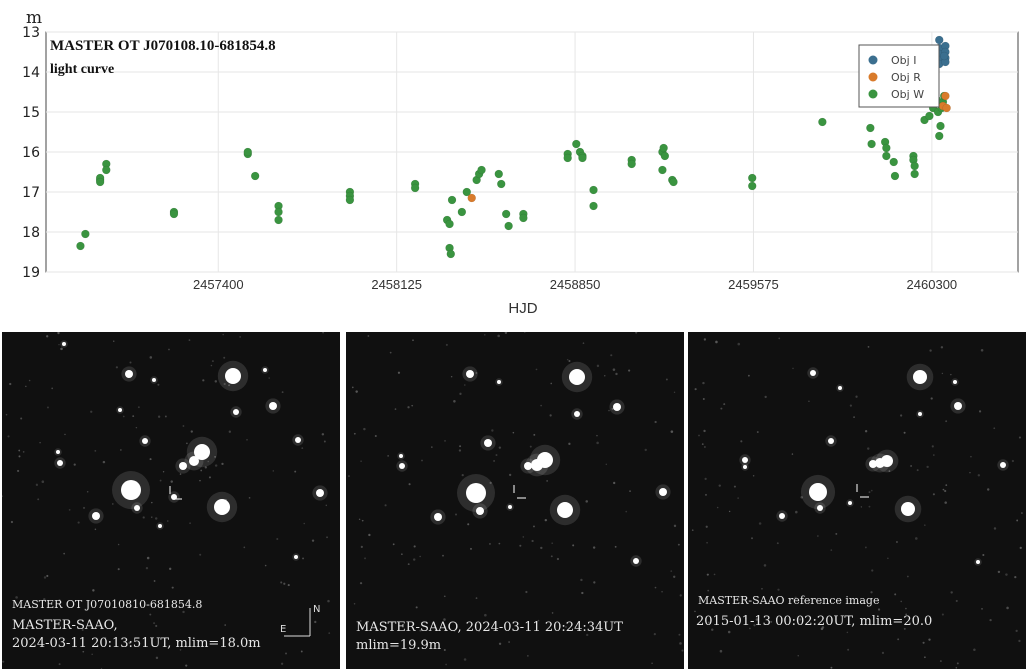 This screenshot has width=1028, height=671. What do you see at coordinates (300, 620) in the screenshot?
I see `compass-icon: N E` at bounding box center [300, 620].